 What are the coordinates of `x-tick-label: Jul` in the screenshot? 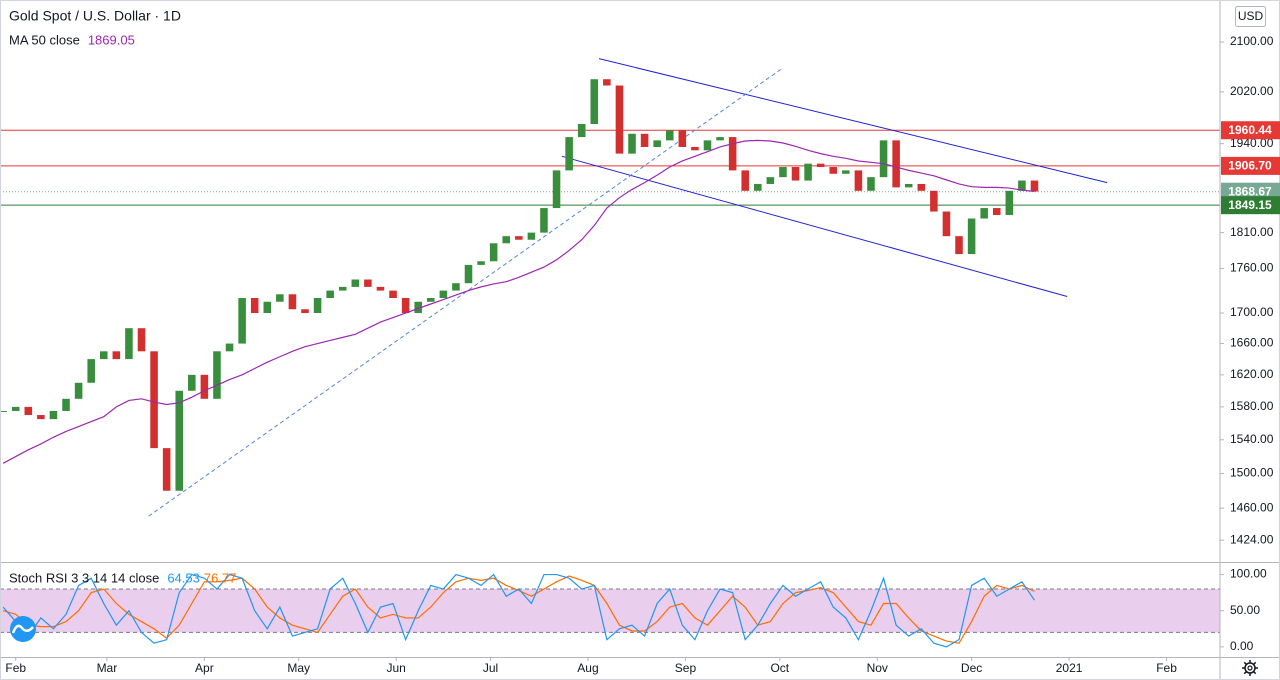 It's located at (490, 668).